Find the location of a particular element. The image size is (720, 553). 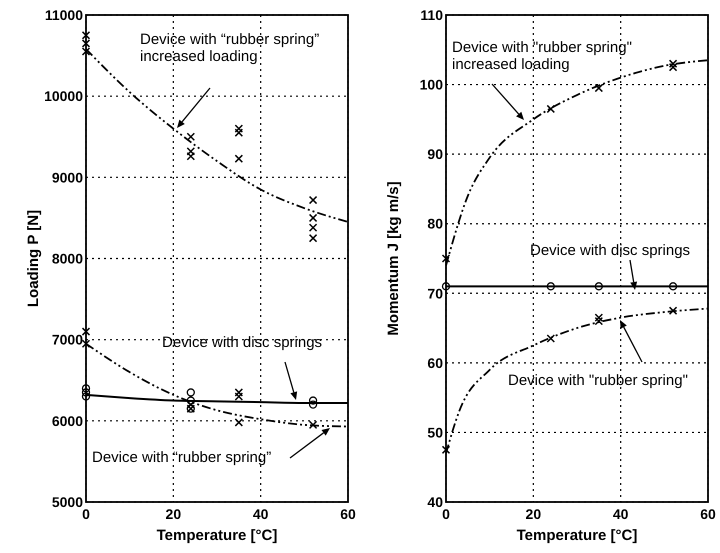

y-tick-label: 7000 is located at coordinates (68, 340).